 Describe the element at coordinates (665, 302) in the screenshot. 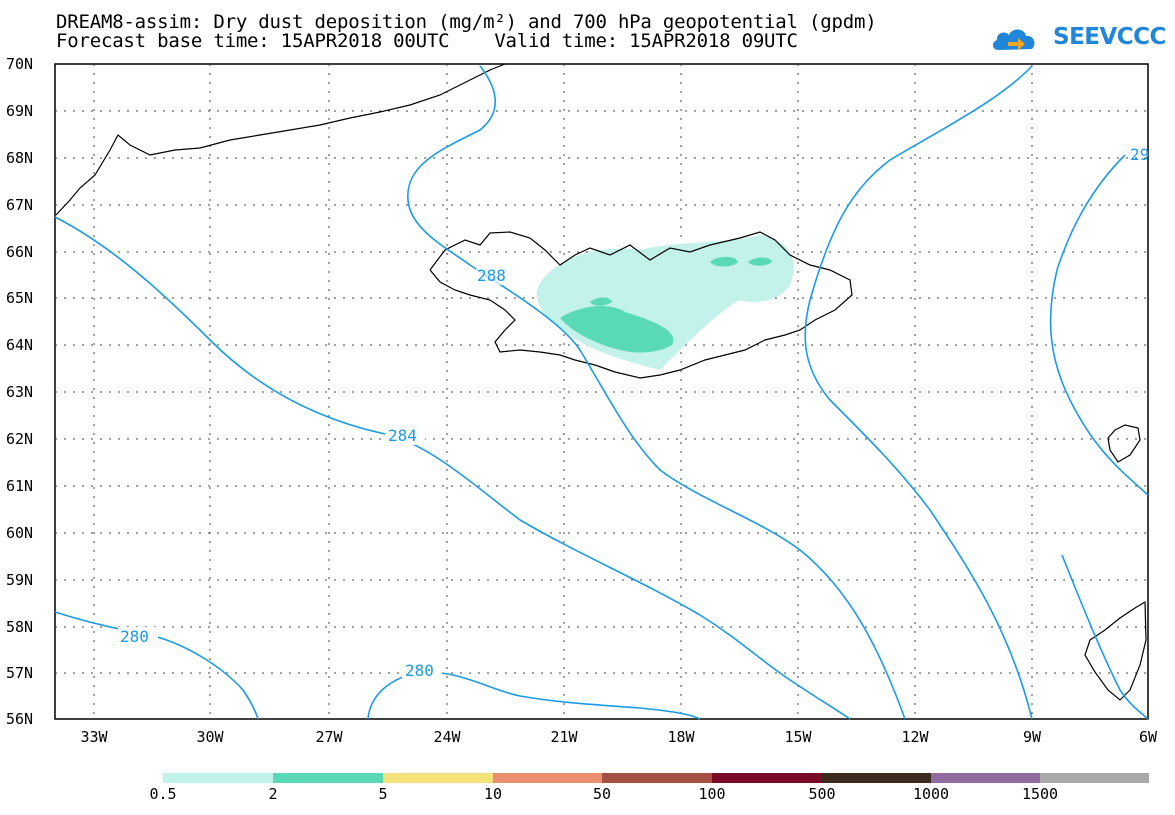

I see `dust-deposition-field` at that location.